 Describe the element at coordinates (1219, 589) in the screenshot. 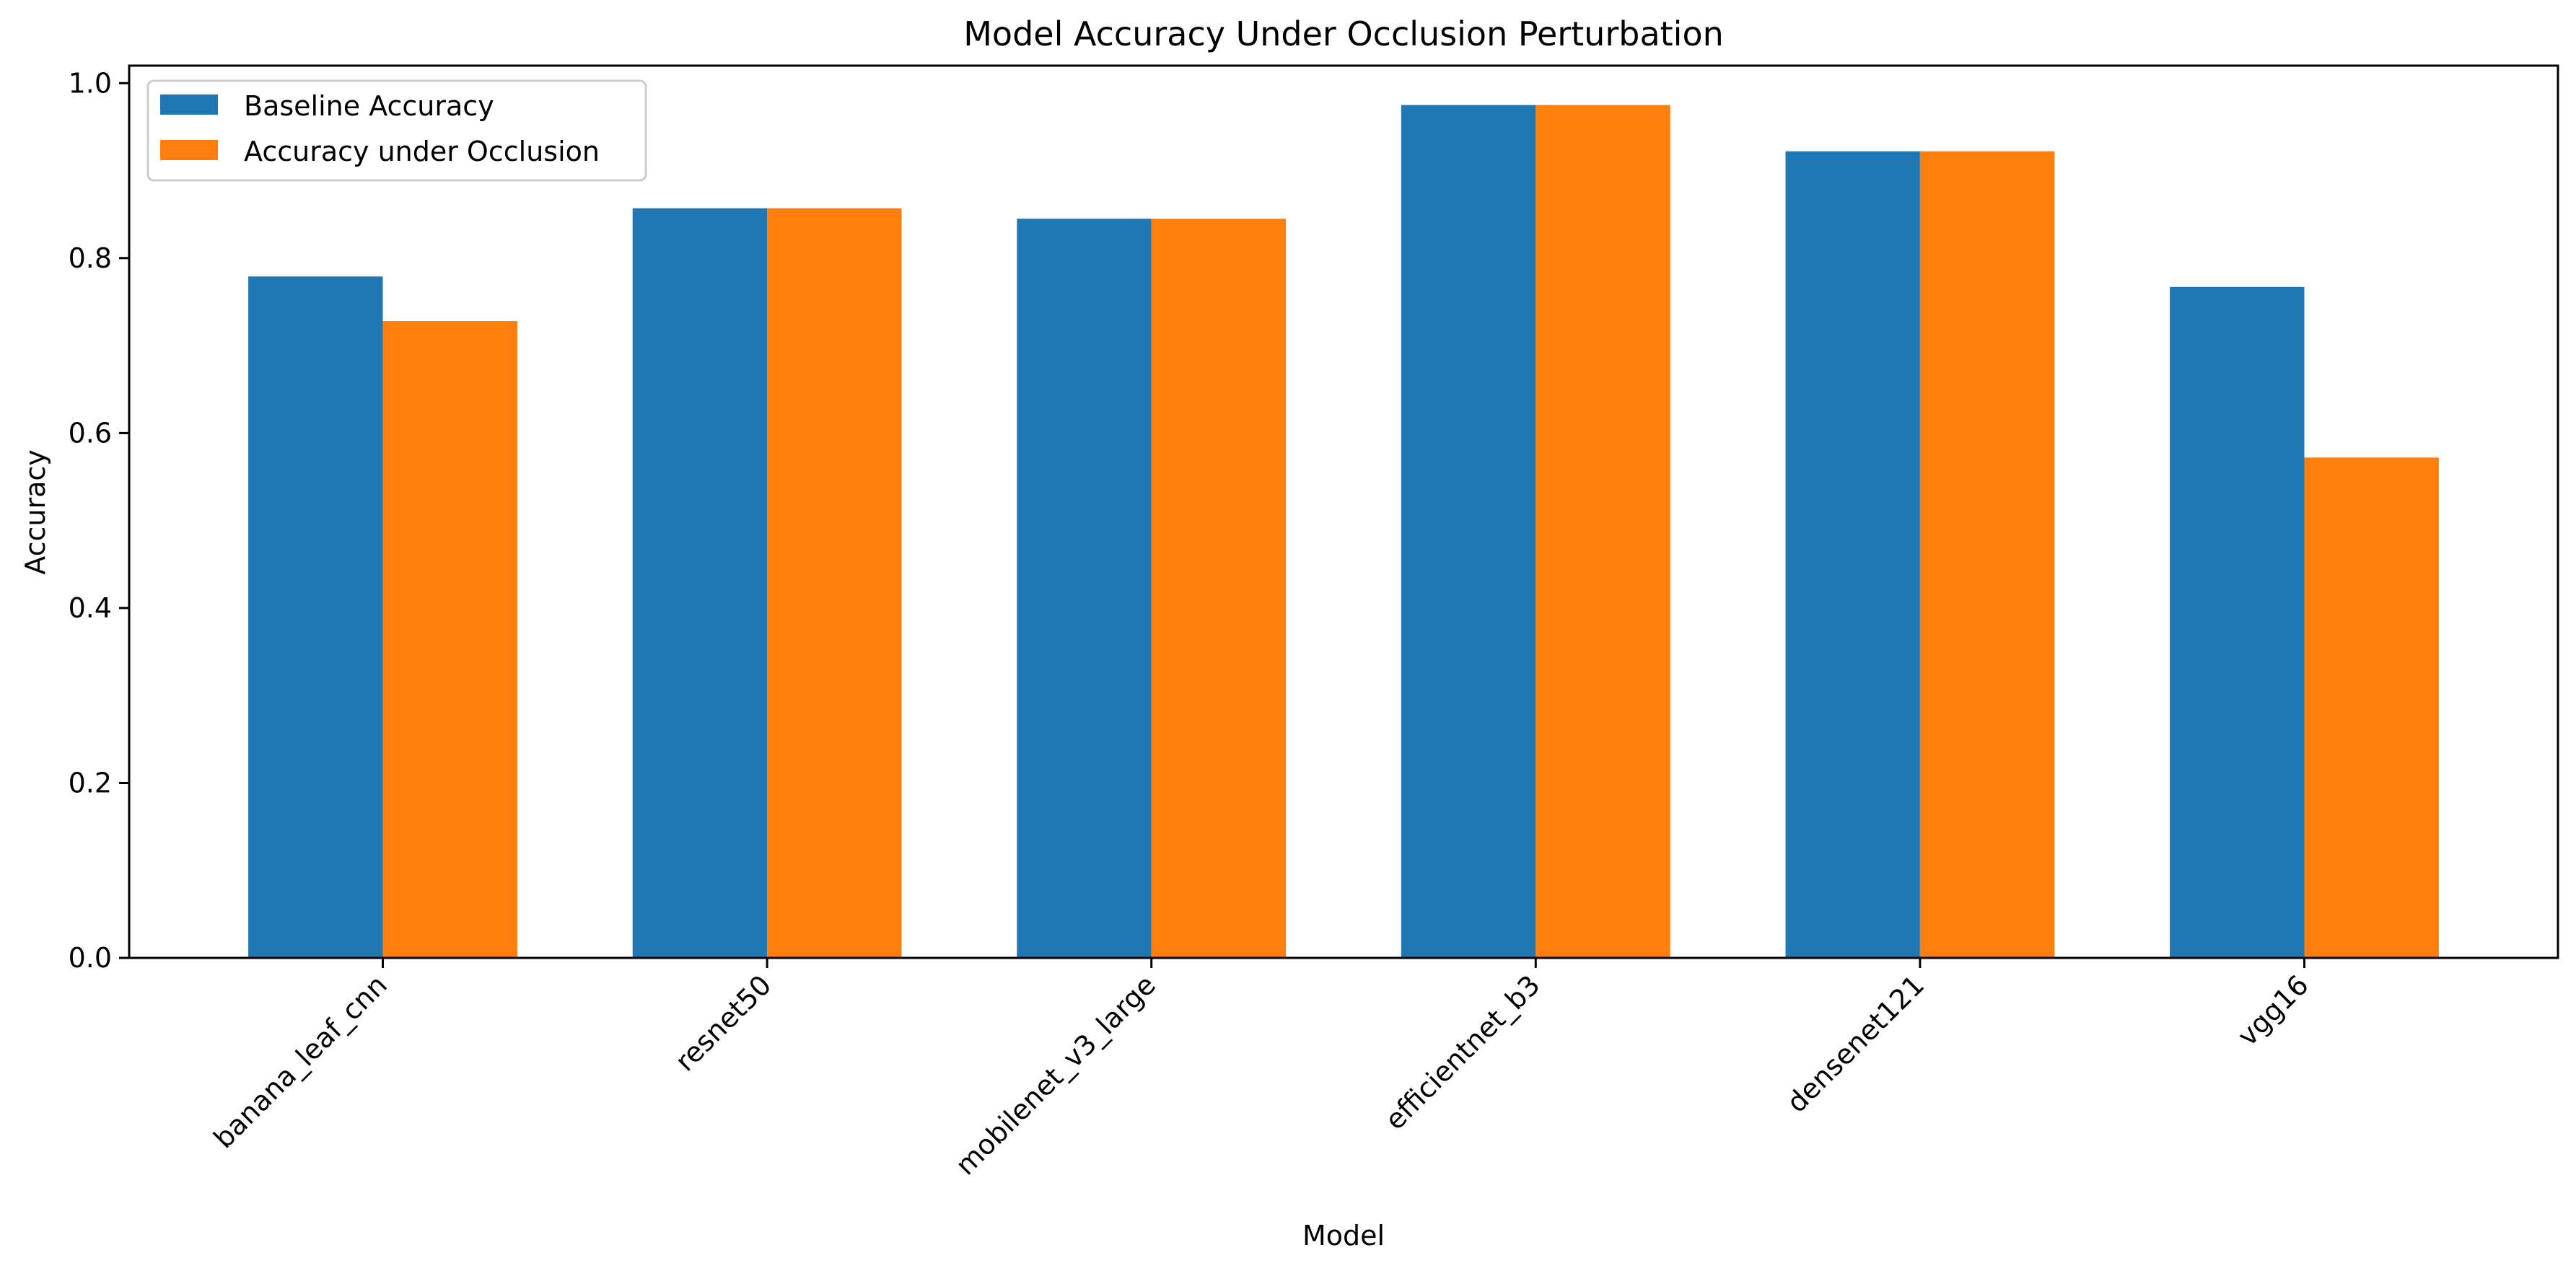

I see `bar-occlusion-mobilenet_v3_large` at that location.